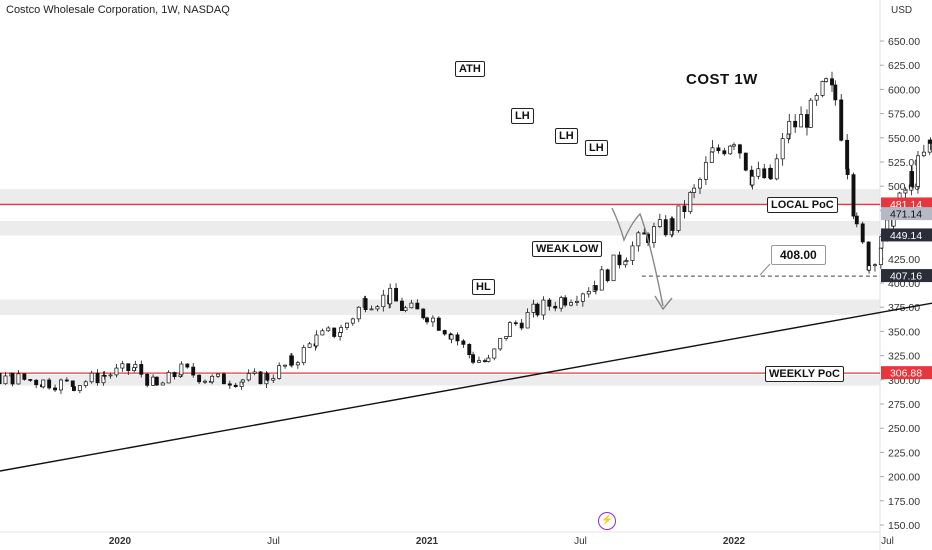  Describe the element at coordinates (596, 148) in the screenshot. I see `lh-label-3: LH` at that location.